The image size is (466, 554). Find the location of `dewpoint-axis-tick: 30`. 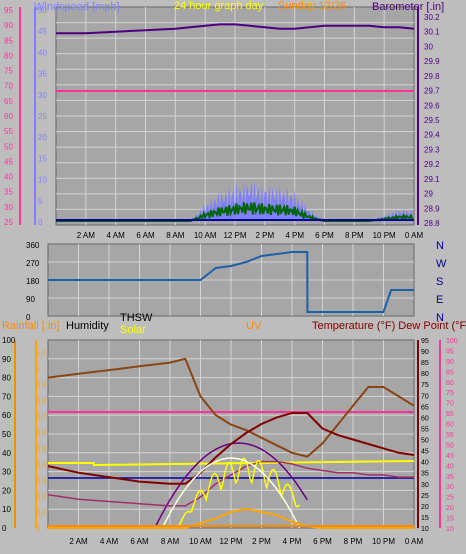

dewpoint-axis-tick: 30 is located at coordinates (450, 487).